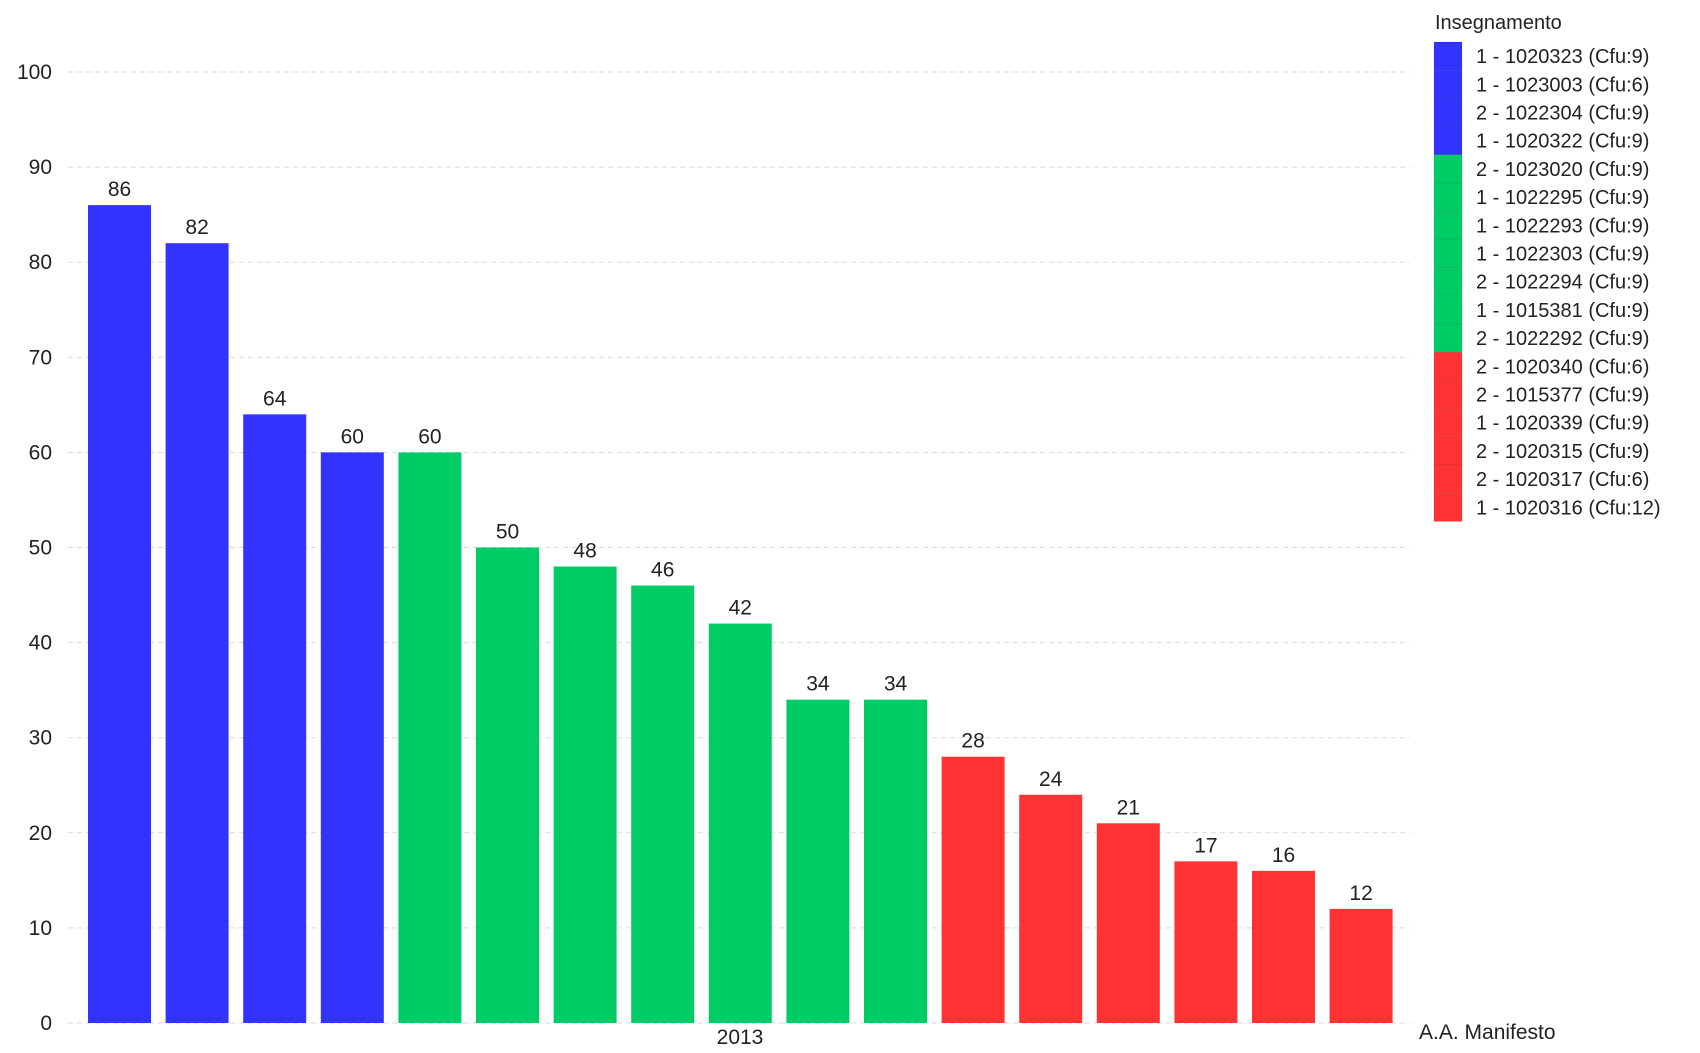  Describe the element at coordinates (1487, 1032) in the screenshot. I see `x-axis-title: A.A. Manifesto` at that location.